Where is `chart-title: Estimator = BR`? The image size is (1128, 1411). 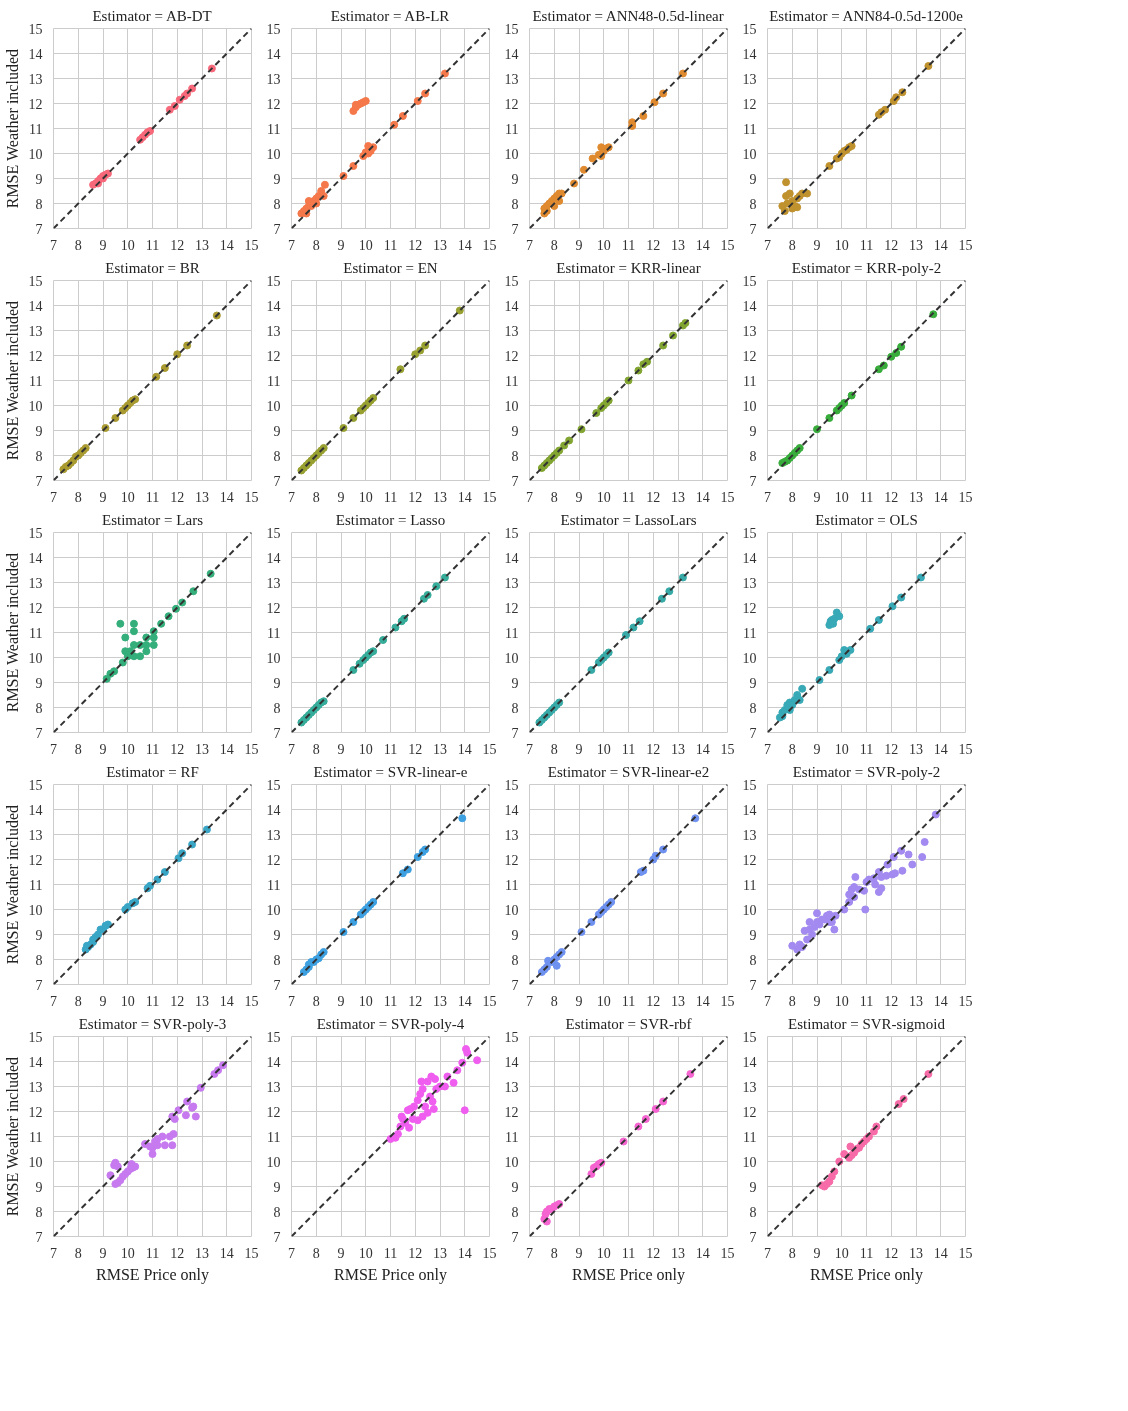
chart-title: Estimator = BR is located at coordinates (152, 267).